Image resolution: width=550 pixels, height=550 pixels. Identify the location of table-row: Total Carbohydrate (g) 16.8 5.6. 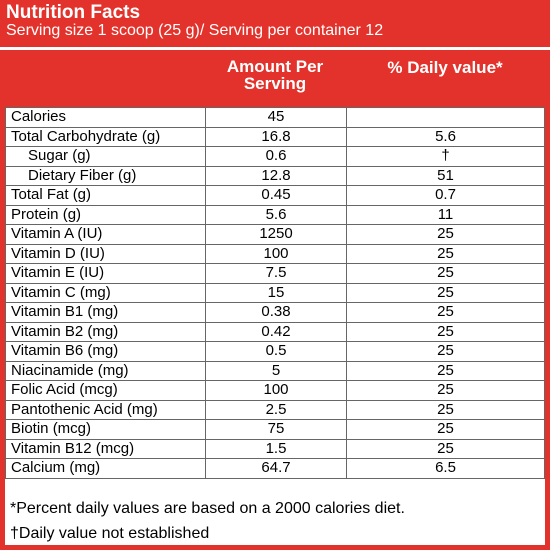
(275, 136).